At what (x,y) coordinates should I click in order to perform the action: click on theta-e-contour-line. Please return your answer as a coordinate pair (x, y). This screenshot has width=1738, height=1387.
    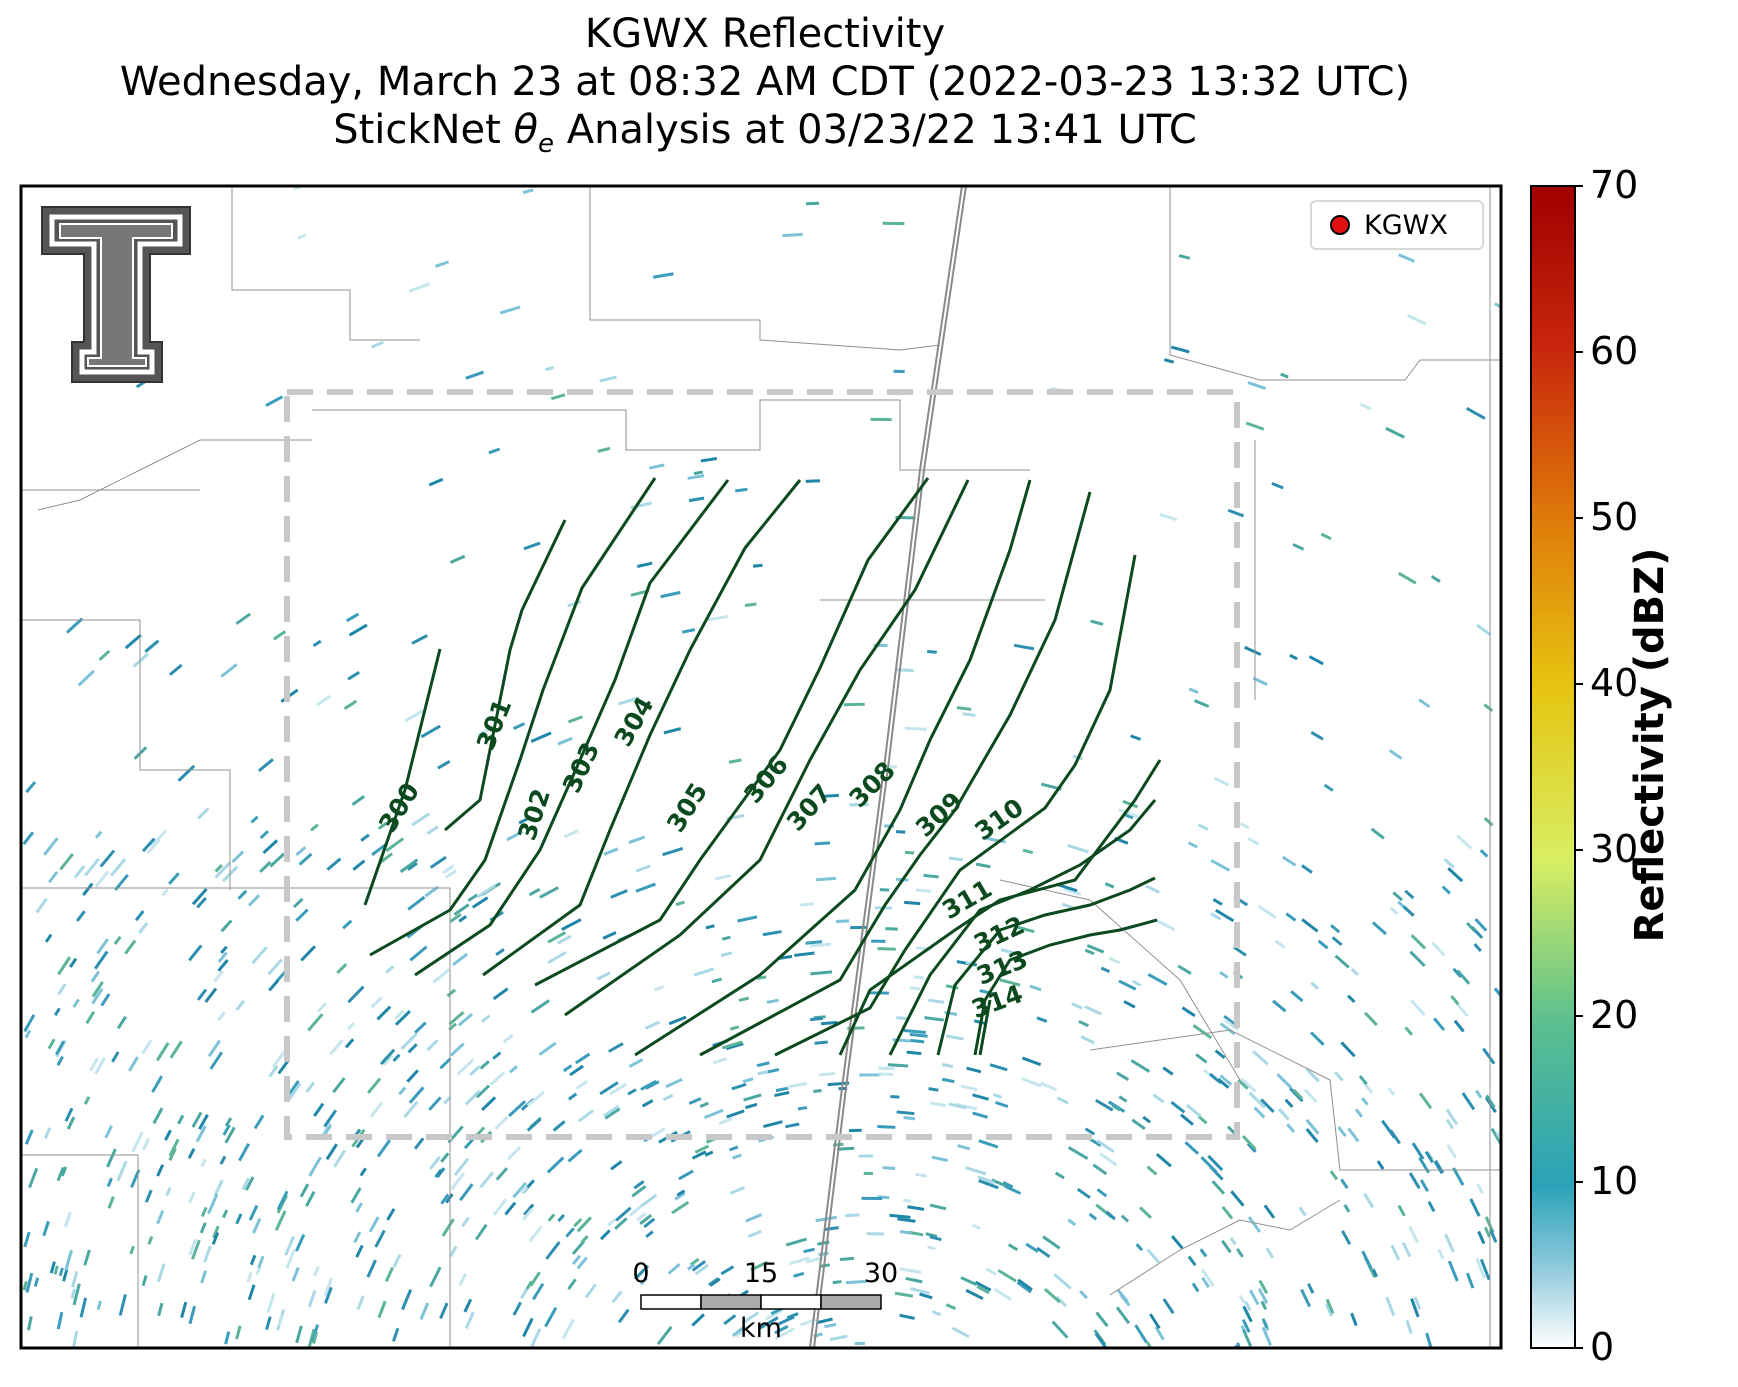
    Looking at the image, I should click on (1022, 927).